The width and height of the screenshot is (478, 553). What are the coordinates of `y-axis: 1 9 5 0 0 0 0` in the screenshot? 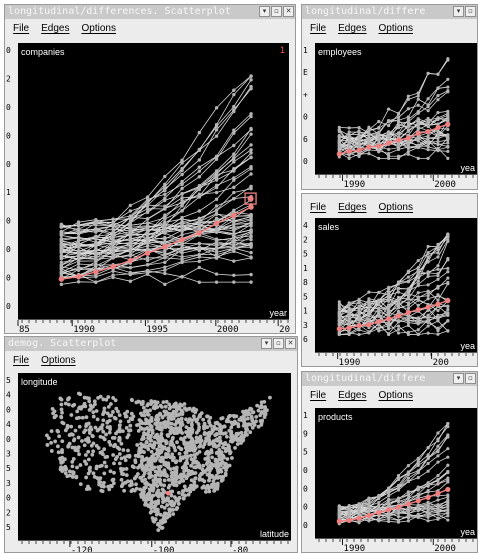 It's located at (308, 473).